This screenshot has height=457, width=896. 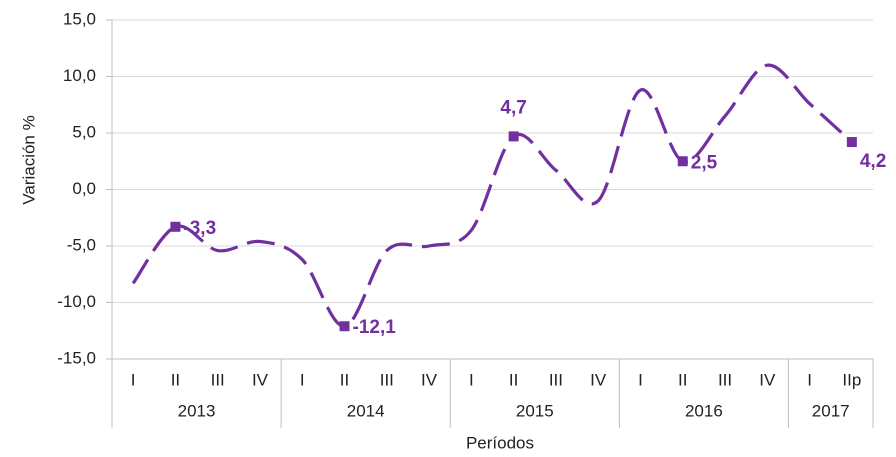 I want to click on data-label: 4,2, so click(x=873, y=161).